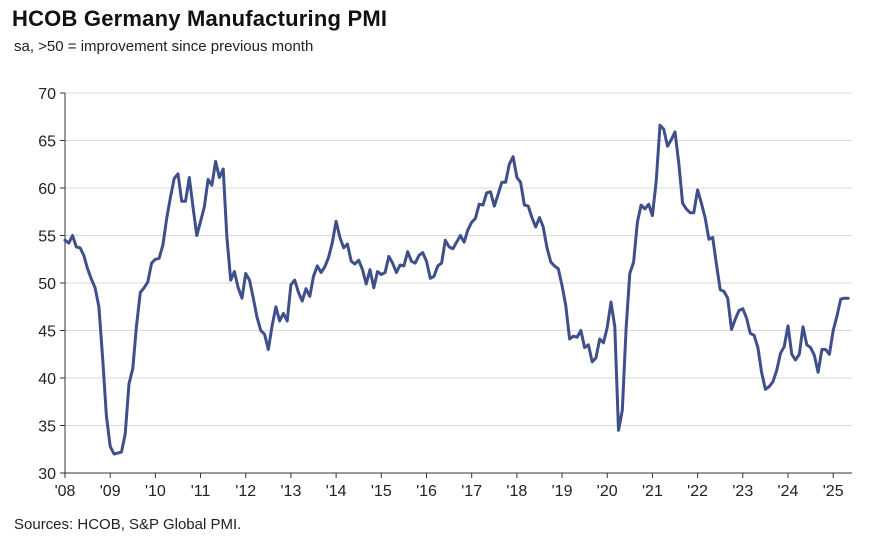 This screenshot has height=541, width=887. Describe the element at coordinates (47, 237) in the screenshot. I see `y-tick-label: 55` at that location.